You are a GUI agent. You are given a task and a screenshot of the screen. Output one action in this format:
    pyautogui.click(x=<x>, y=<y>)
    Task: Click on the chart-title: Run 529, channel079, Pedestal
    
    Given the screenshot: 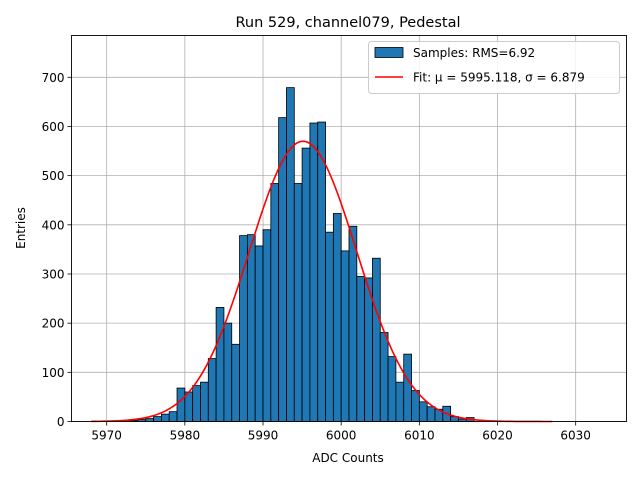 What is the action you would take?
    pyautogui.click(x=347, y=23)
    